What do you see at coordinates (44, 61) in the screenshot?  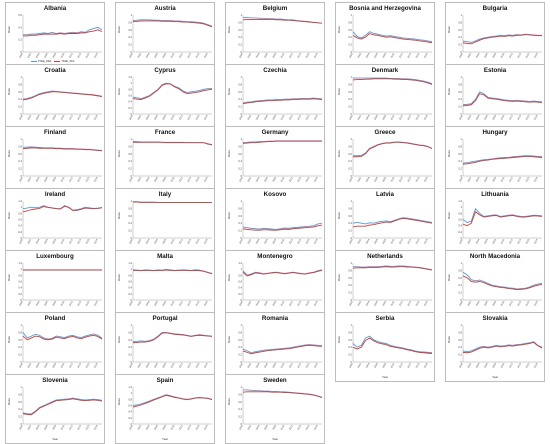 I see `legend-label: TFEE_DEA` at bounding box center [44, 61].